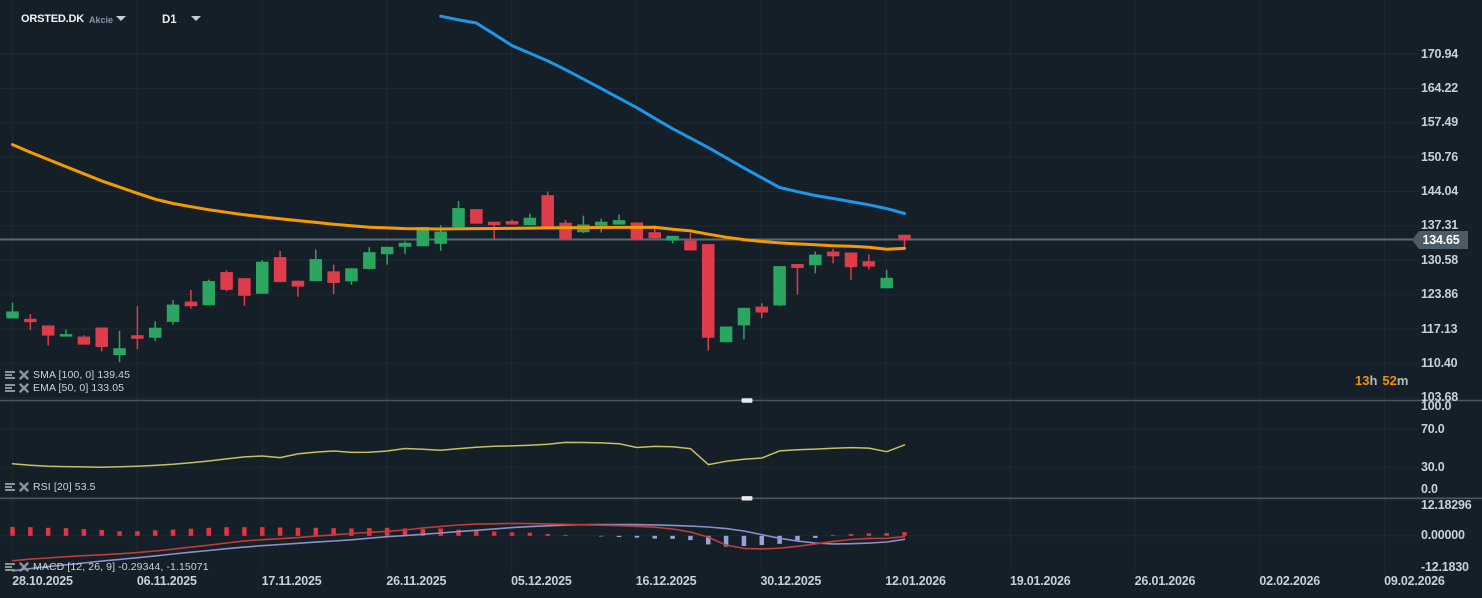 The image size is (1482, 598). Describe the element at coordinates (169, 19) in the screenshot. I see `timeframe-label: D1` at that location.